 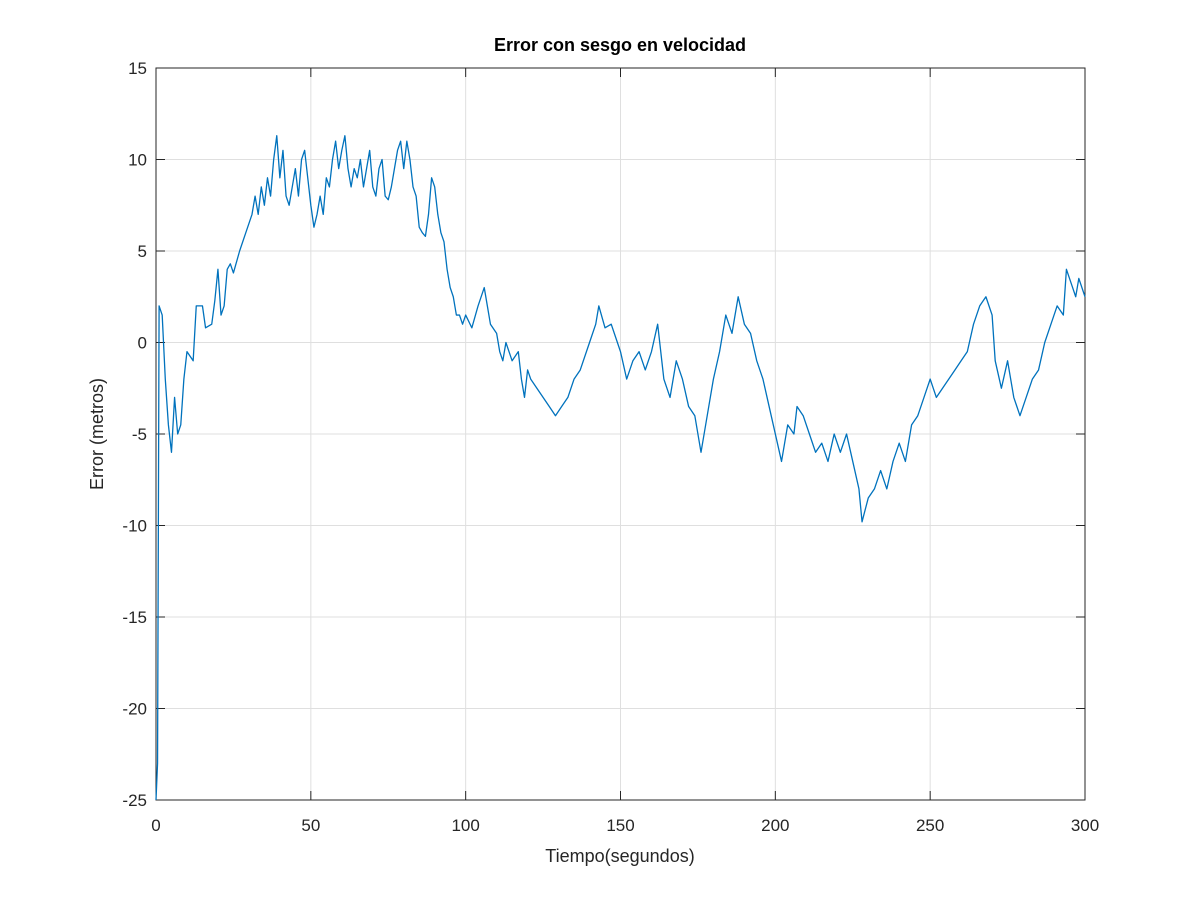 I want to click on y-tick-label: -25, so click(x=134, y=800).